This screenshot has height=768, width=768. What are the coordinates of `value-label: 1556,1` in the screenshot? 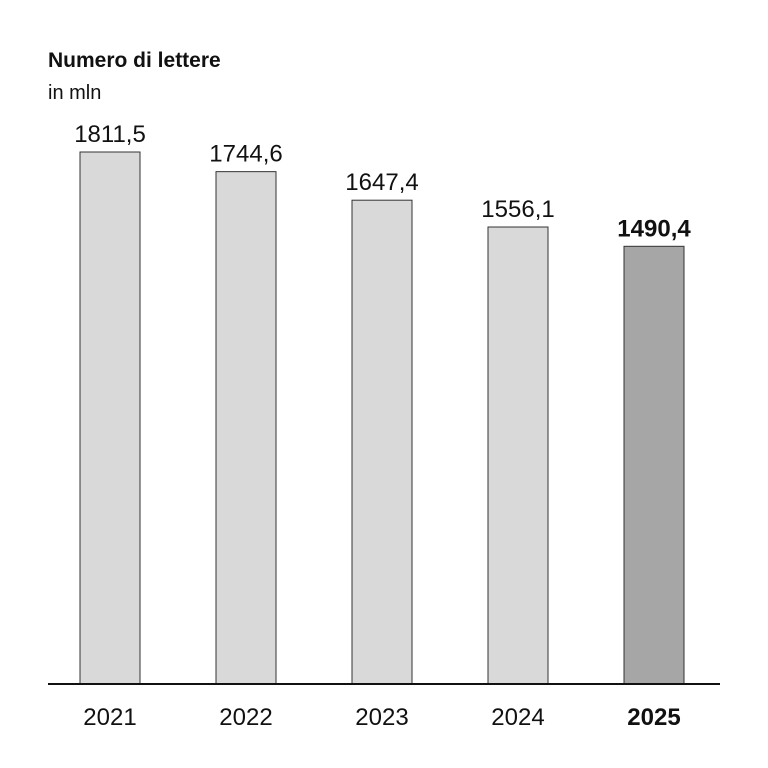 It's located at (517, 209).